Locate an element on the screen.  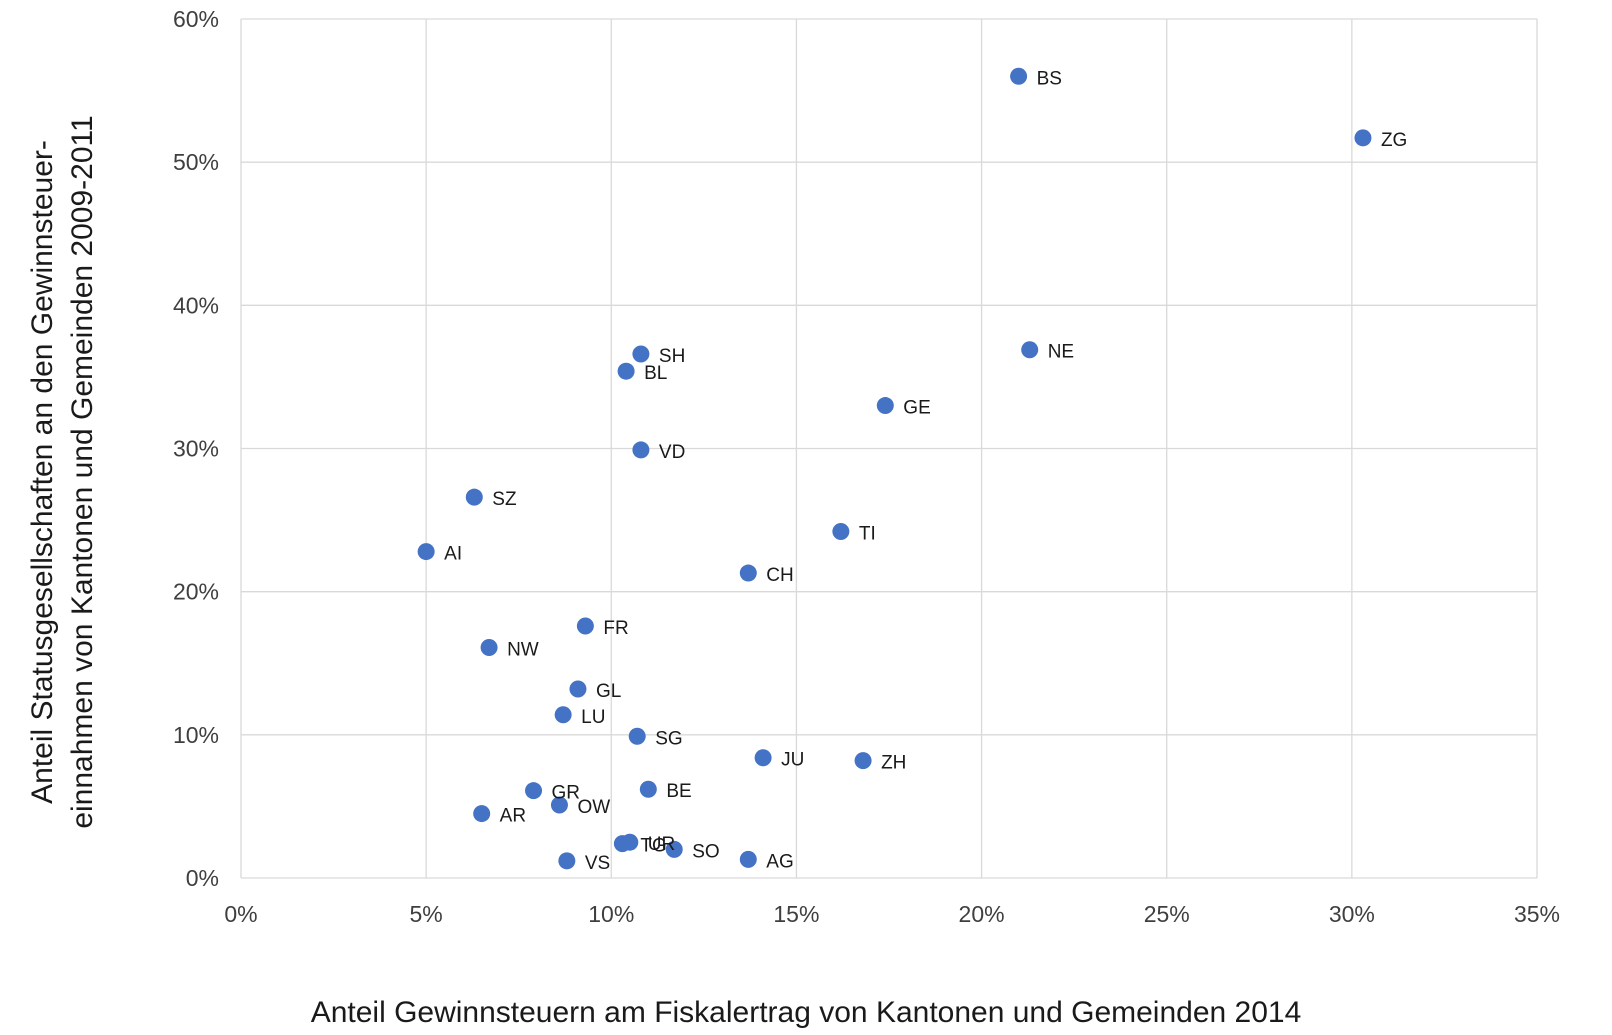
data-point-sg is located at coordinates (637, 736).